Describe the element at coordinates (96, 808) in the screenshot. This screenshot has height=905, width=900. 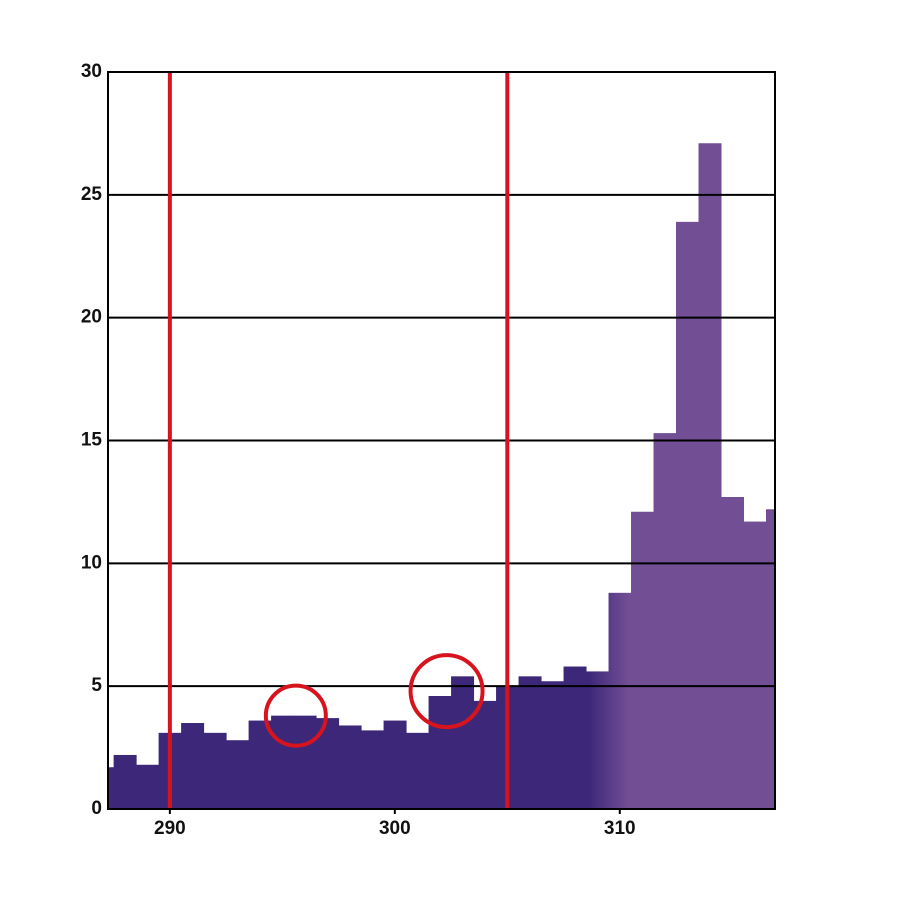
I see `y-tick-label: 0` at that location.